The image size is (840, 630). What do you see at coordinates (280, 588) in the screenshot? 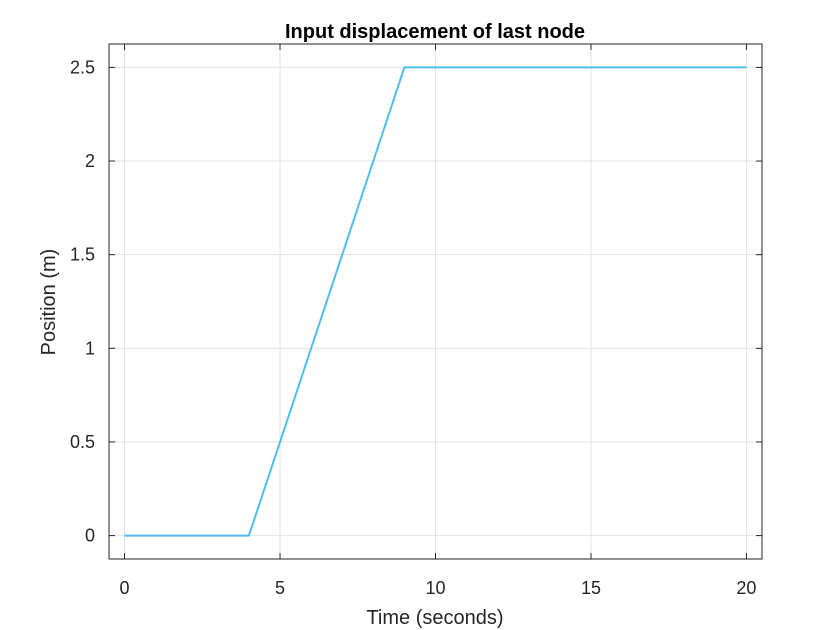
I see `x-tick-label: 5` at bounding box center [280, 588].